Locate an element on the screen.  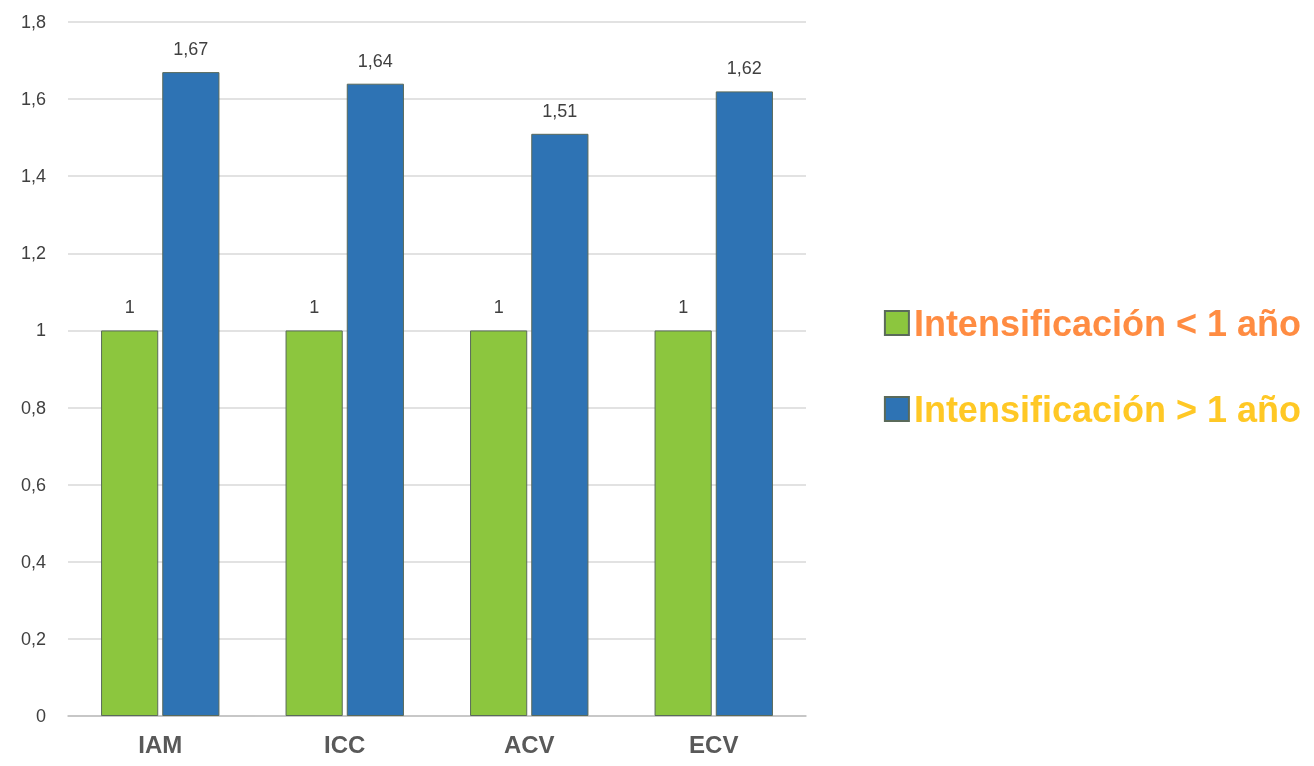
y-tick-label: 1,4 is located at coordinates (33, 176).